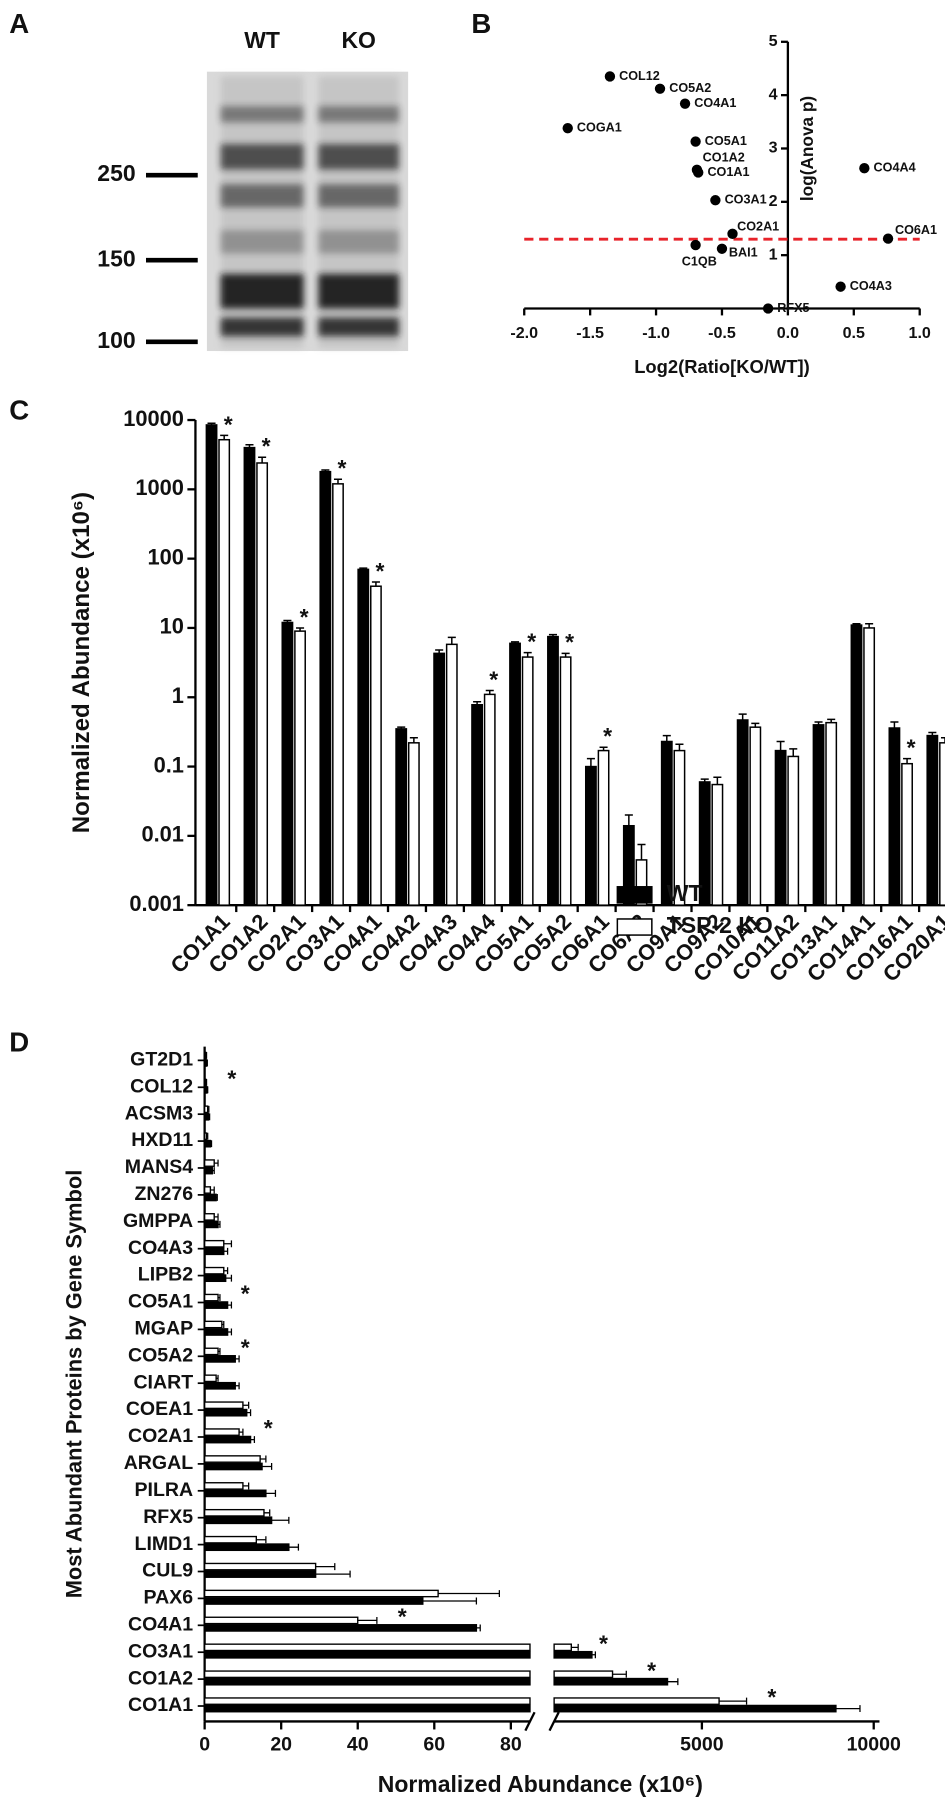 The width and height of the screenshot is (945, 1800). I want to click on y-tick-label: 10, so click(172, 626).